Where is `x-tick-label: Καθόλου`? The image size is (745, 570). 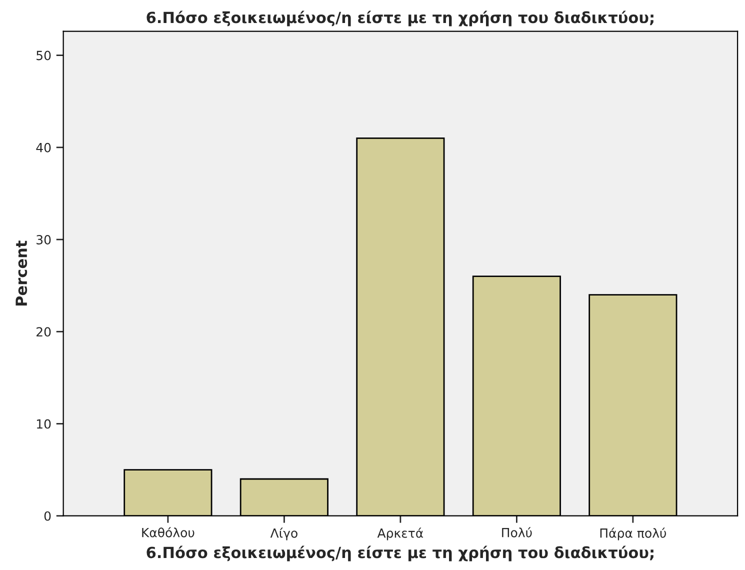 x-tick-label: Καθόλου is located at coordinates (168, 532).